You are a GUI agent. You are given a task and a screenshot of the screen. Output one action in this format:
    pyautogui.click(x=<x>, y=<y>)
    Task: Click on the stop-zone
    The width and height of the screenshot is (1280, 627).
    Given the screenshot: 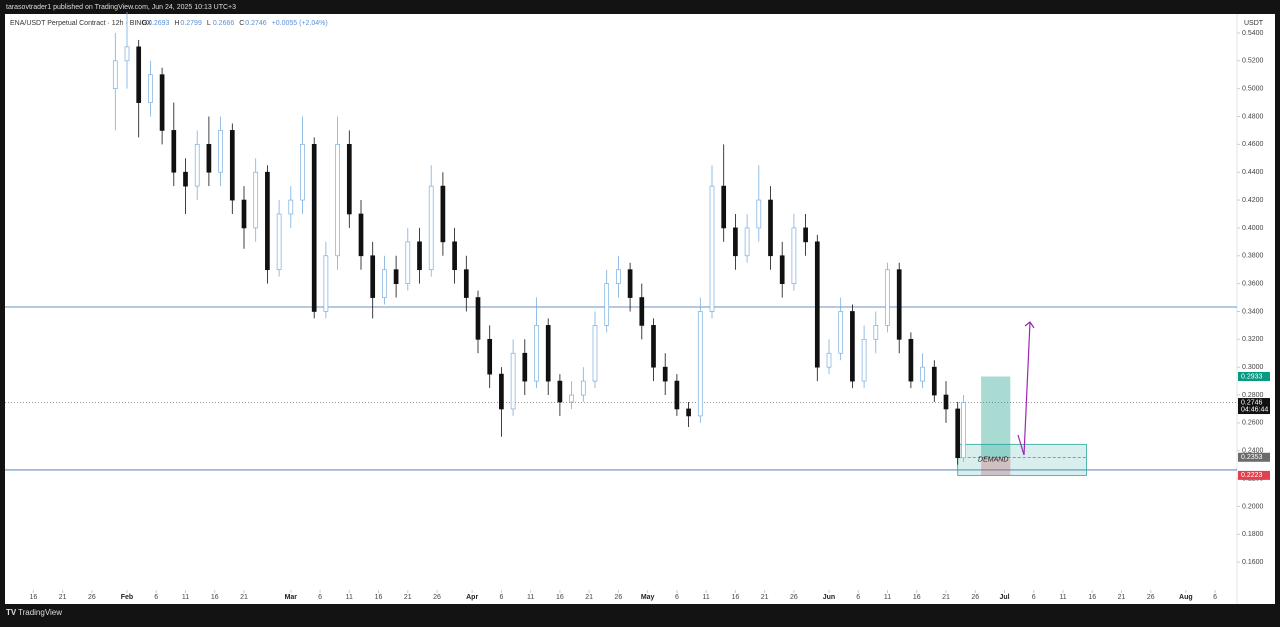 What is the action you would take?
    pyautogui.click(x=996, y=466)
    